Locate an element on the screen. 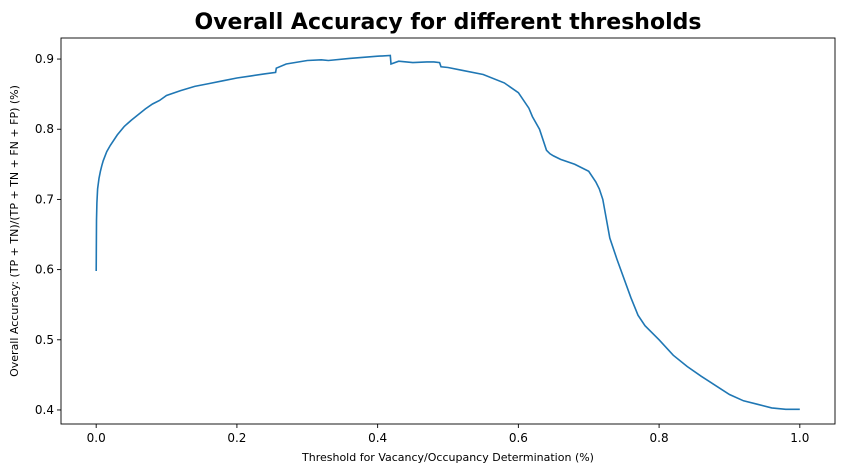 This screenshot has height=474, width=845. y-tick-label: 0.5 is located at coordinates (44, 340).